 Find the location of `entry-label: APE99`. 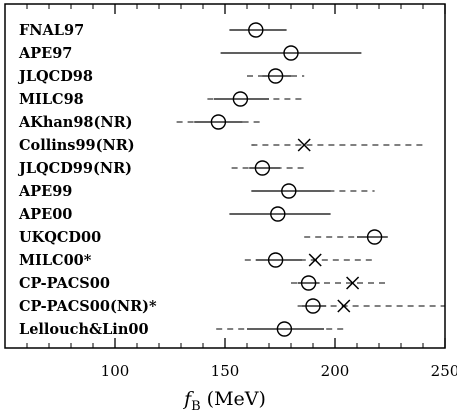

entry-label: APE99 is located at coordinates (45, 191).